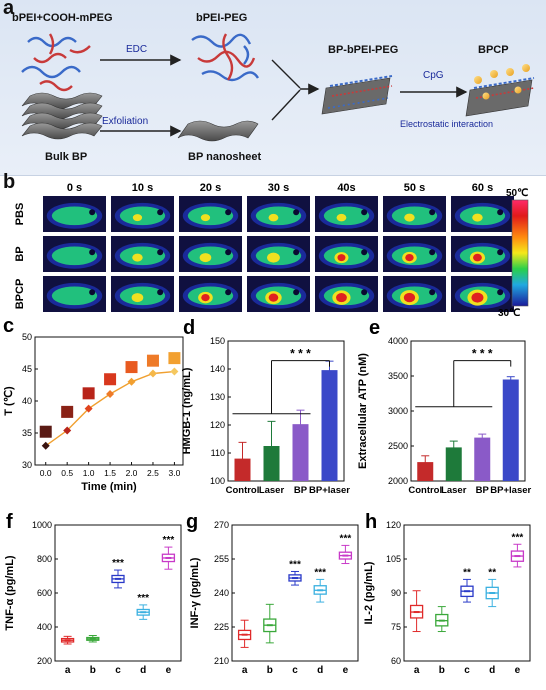 The width and height of the screenshot is (546, 690). I want to click on significance-stars: * * *, so click(482, 354).